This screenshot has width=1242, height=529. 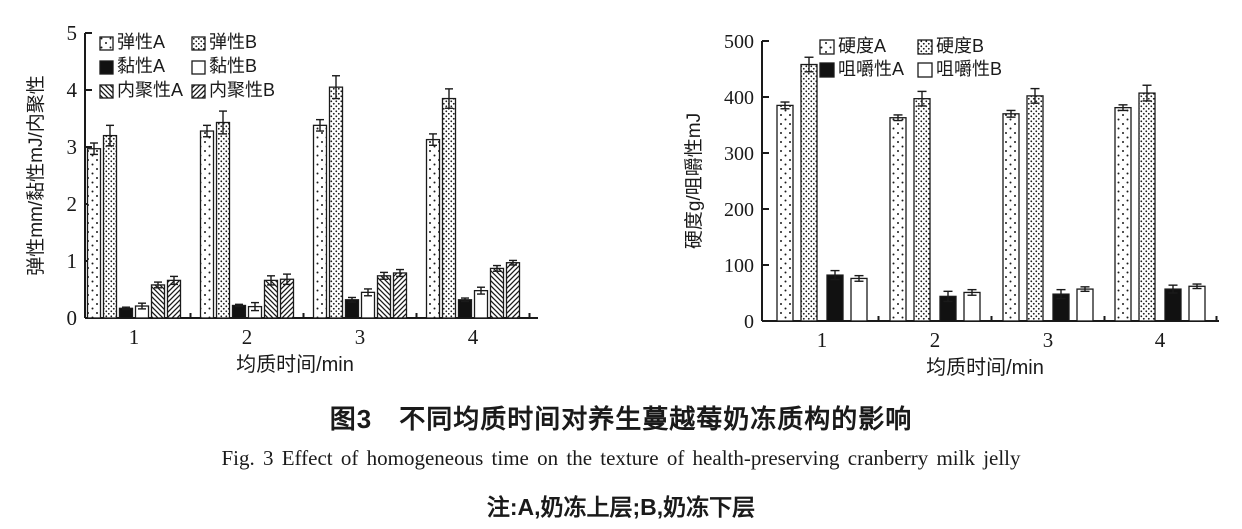 What do you see at coordinates (827, 47) in the screenshot?
I see `legend-swatch-硬度A` at bounding box center [827, 47].